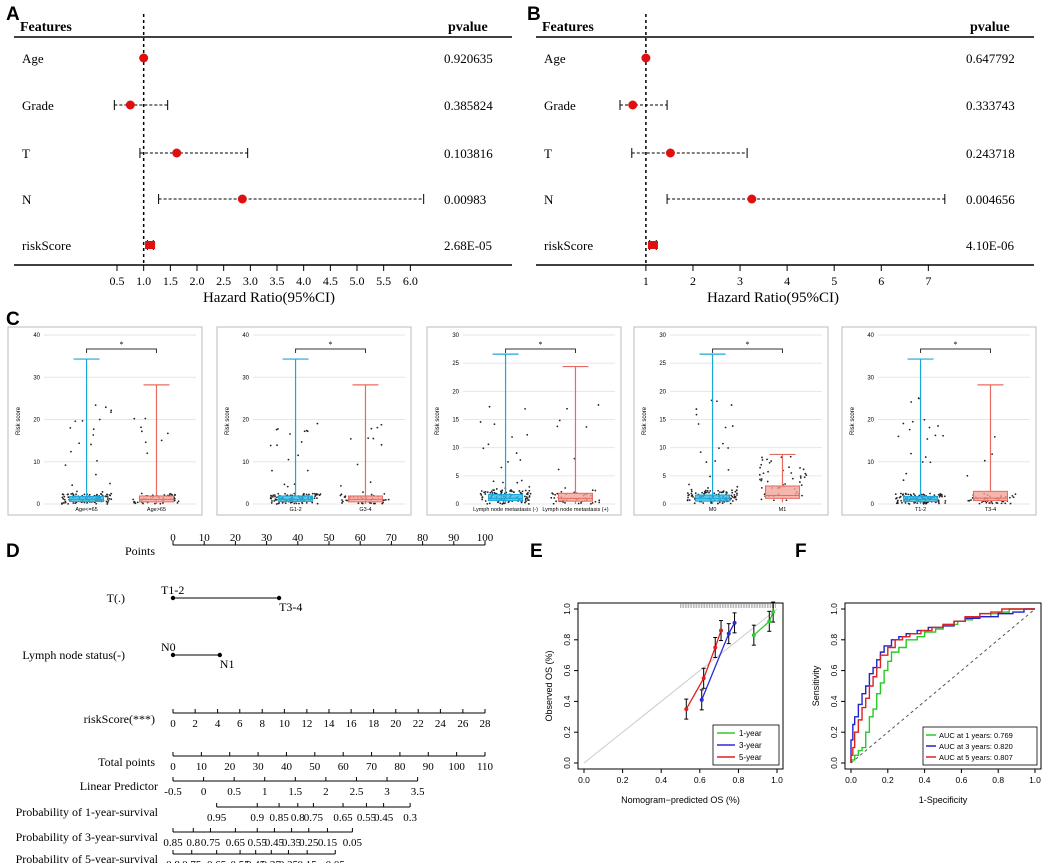  I want to click on forest-header-pvalue: pvalue, so click(990, 27).